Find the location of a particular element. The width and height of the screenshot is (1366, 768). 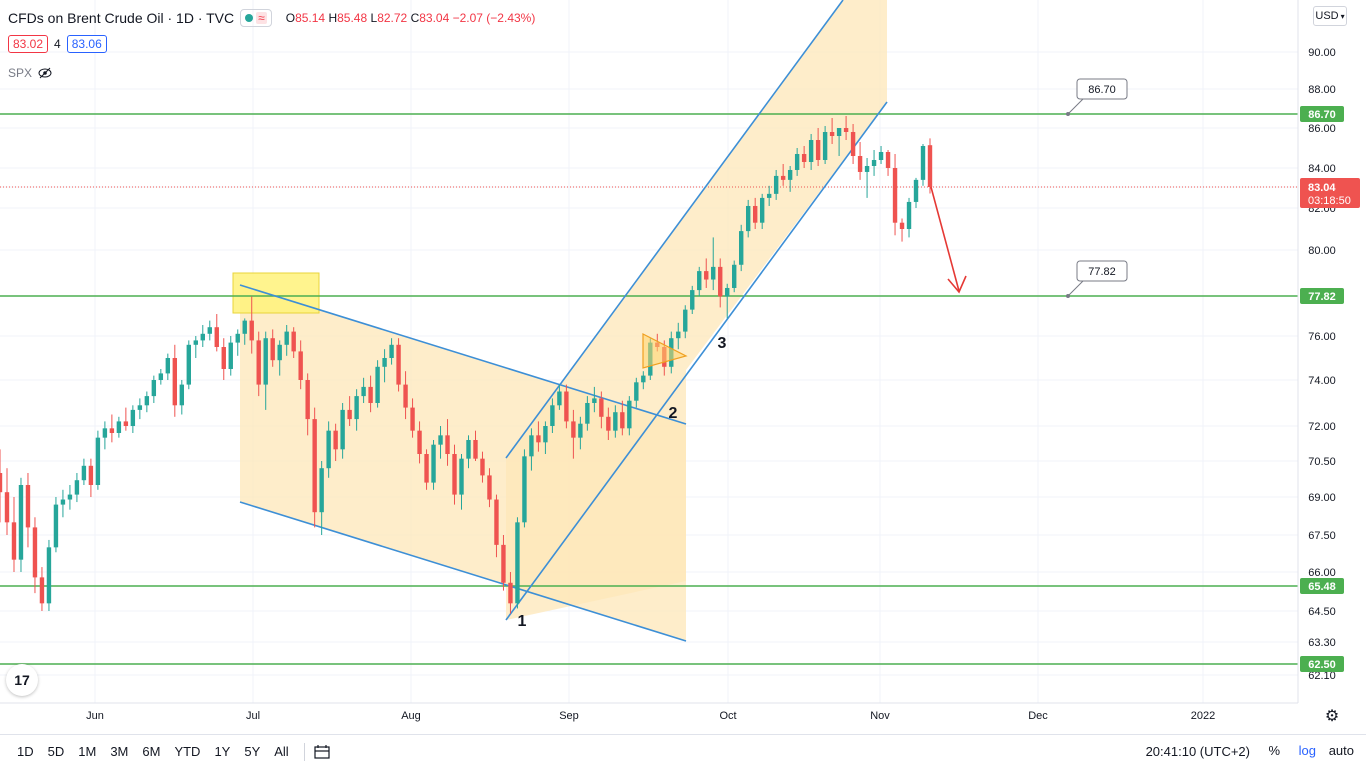

level-price-label-86.70: 86.70 is located at coordinates (1322, 114).